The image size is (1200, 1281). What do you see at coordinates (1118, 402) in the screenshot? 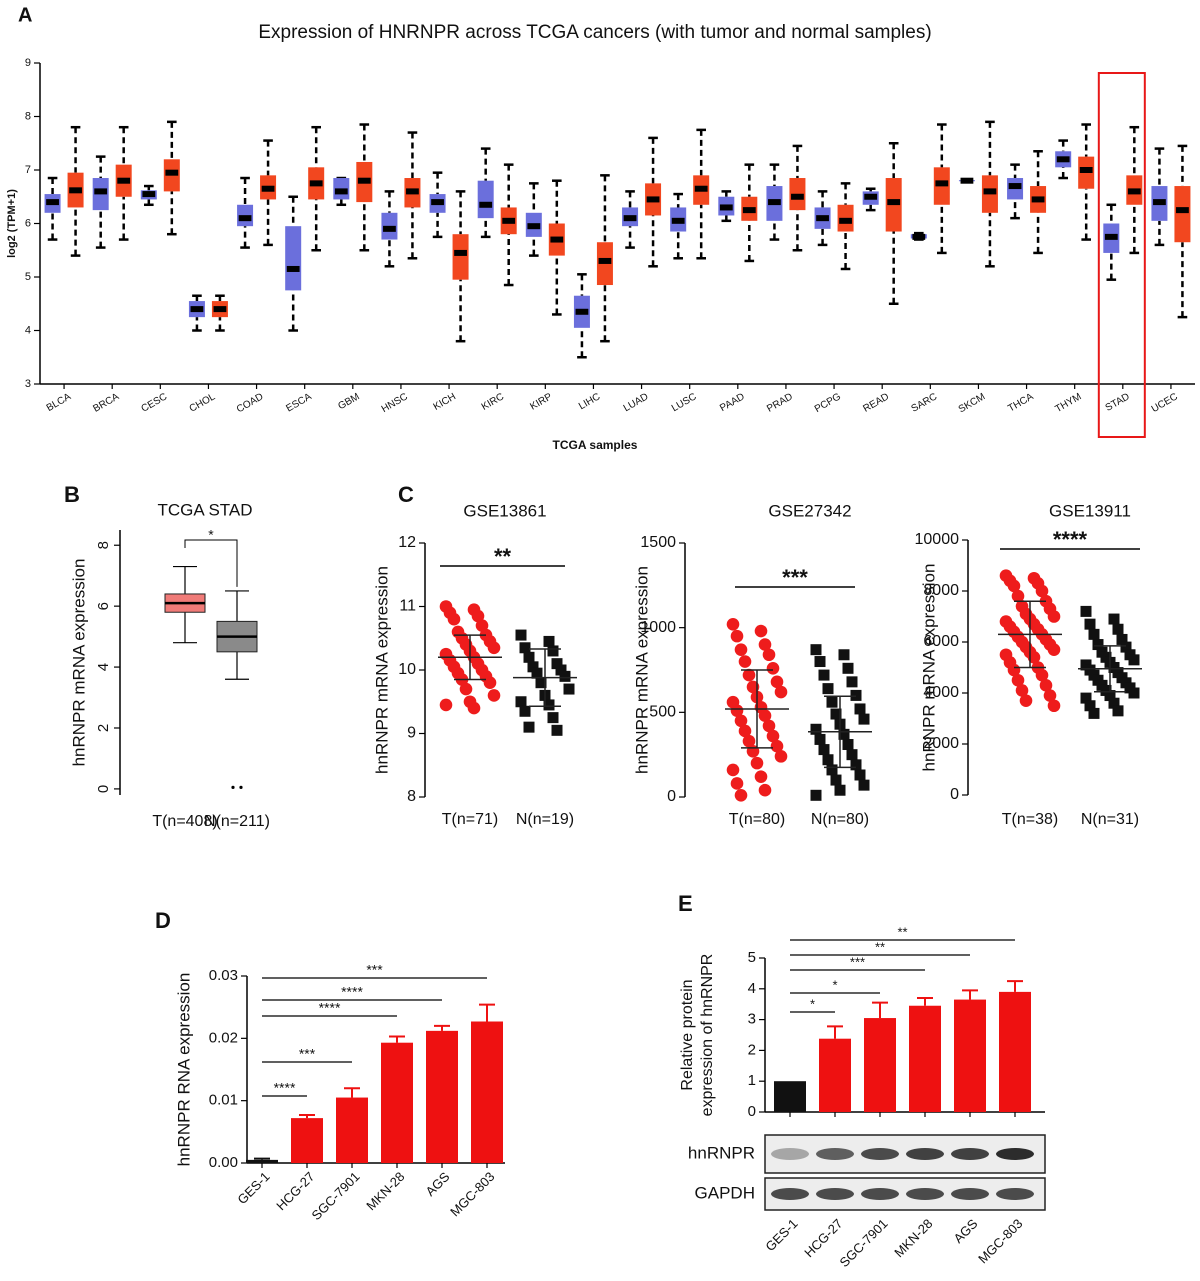
I see `x-tick-label: STAD` at bounding box center [1118, 402].